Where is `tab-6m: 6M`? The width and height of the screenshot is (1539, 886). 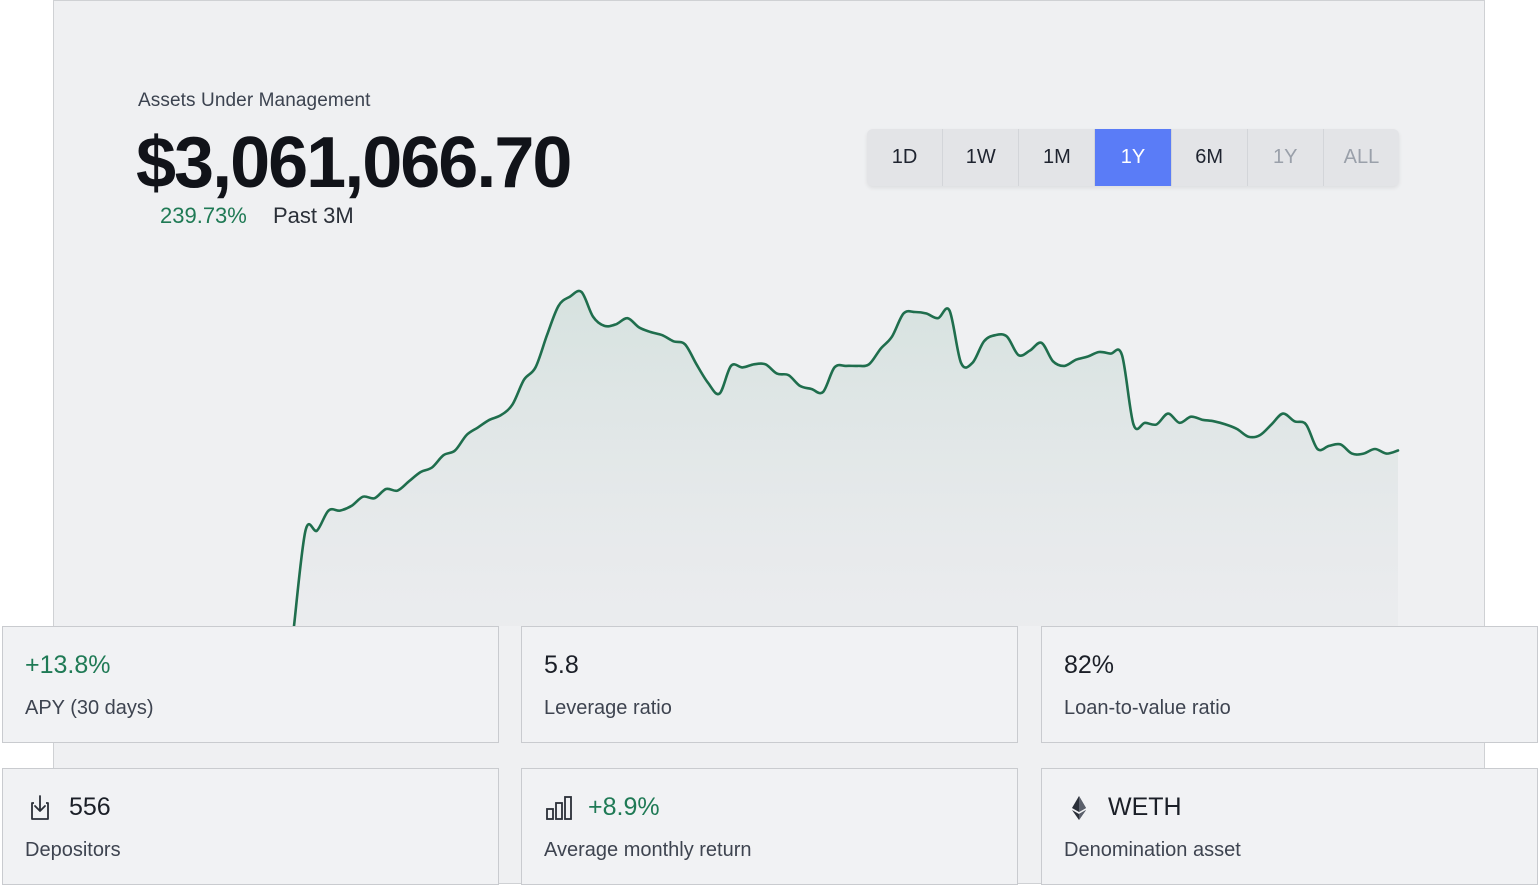 tab-6m: 6M is located at coordinates (1210, 157).